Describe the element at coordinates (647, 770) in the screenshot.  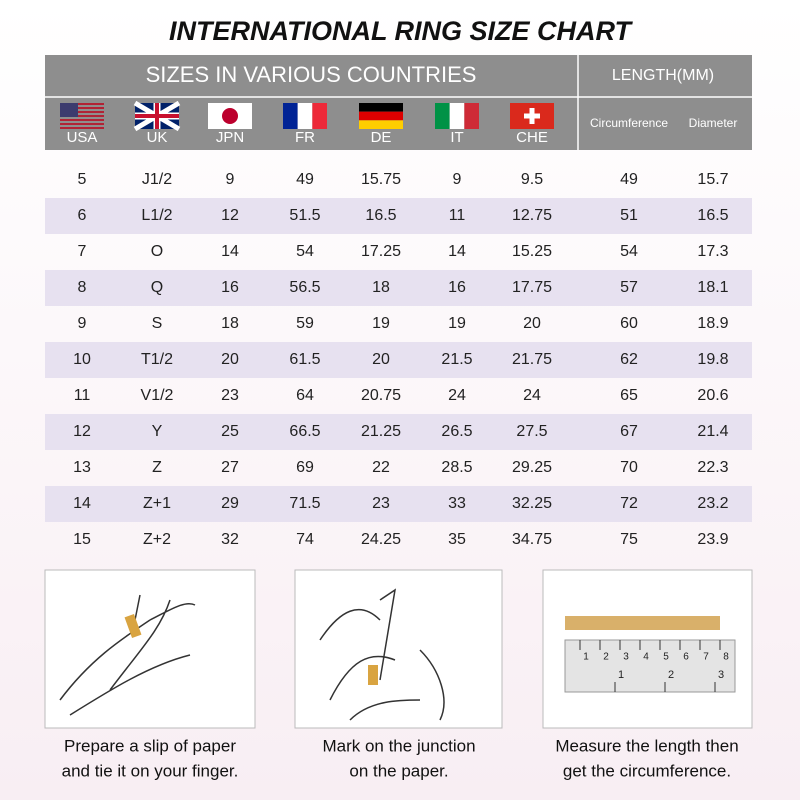
I see `step-caption: get the circumference.` at that location.